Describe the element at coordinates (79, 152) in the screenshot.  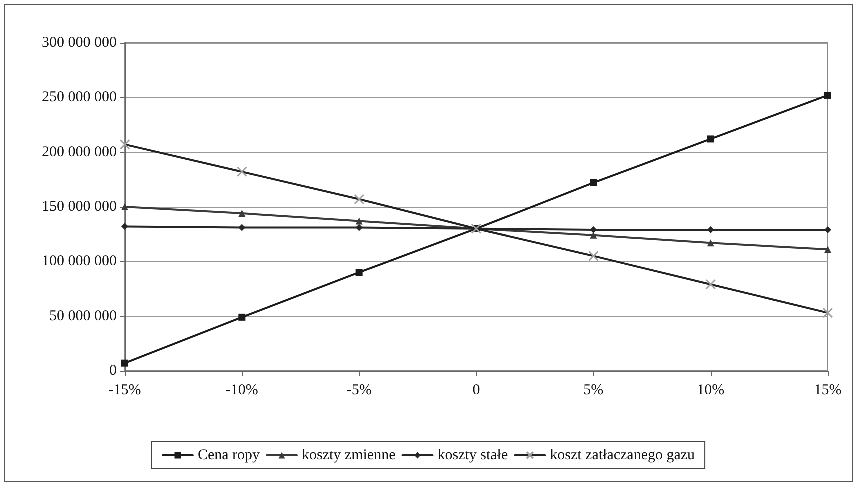
I see `y-tick-label: 200 000 000` at that location.